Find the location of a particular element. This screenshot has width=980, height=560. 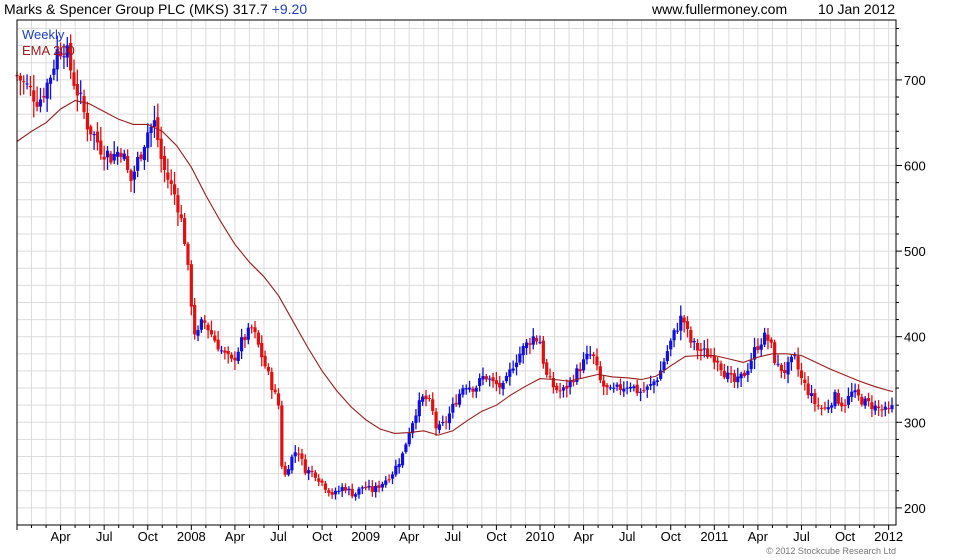

y-tick-label: 500 is located at coordinates (915, 251).